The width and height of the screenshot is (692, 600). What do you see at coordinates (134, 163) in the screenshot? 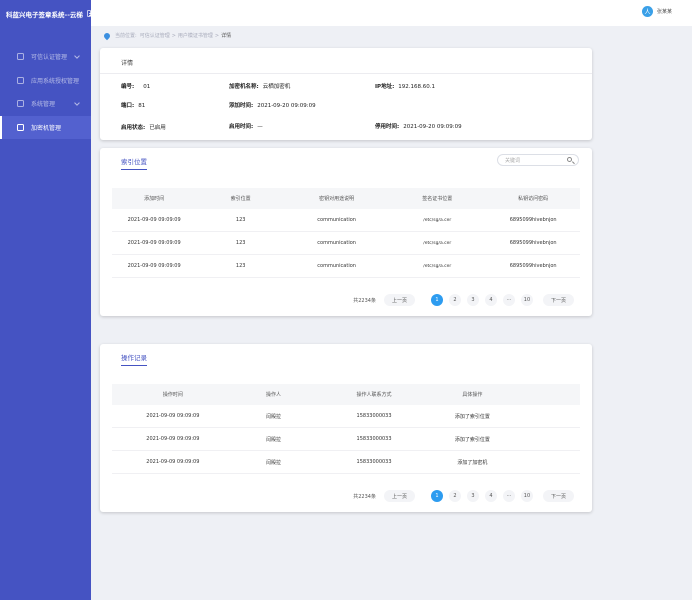
I see `tab-index-location: 索引位置` at bounding box center [134, 163].